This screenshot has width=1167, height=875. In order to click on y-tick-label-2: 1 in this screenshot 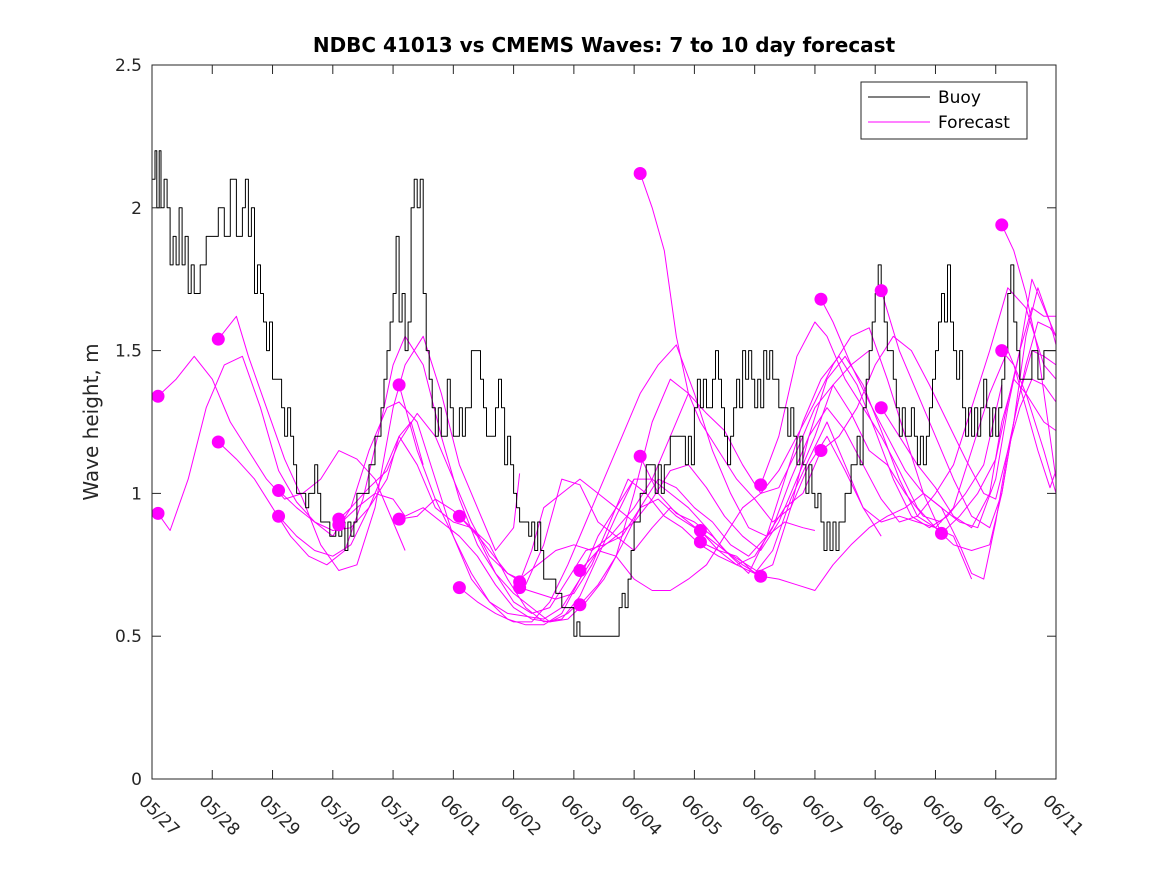, I will do `click(136, 494)`.